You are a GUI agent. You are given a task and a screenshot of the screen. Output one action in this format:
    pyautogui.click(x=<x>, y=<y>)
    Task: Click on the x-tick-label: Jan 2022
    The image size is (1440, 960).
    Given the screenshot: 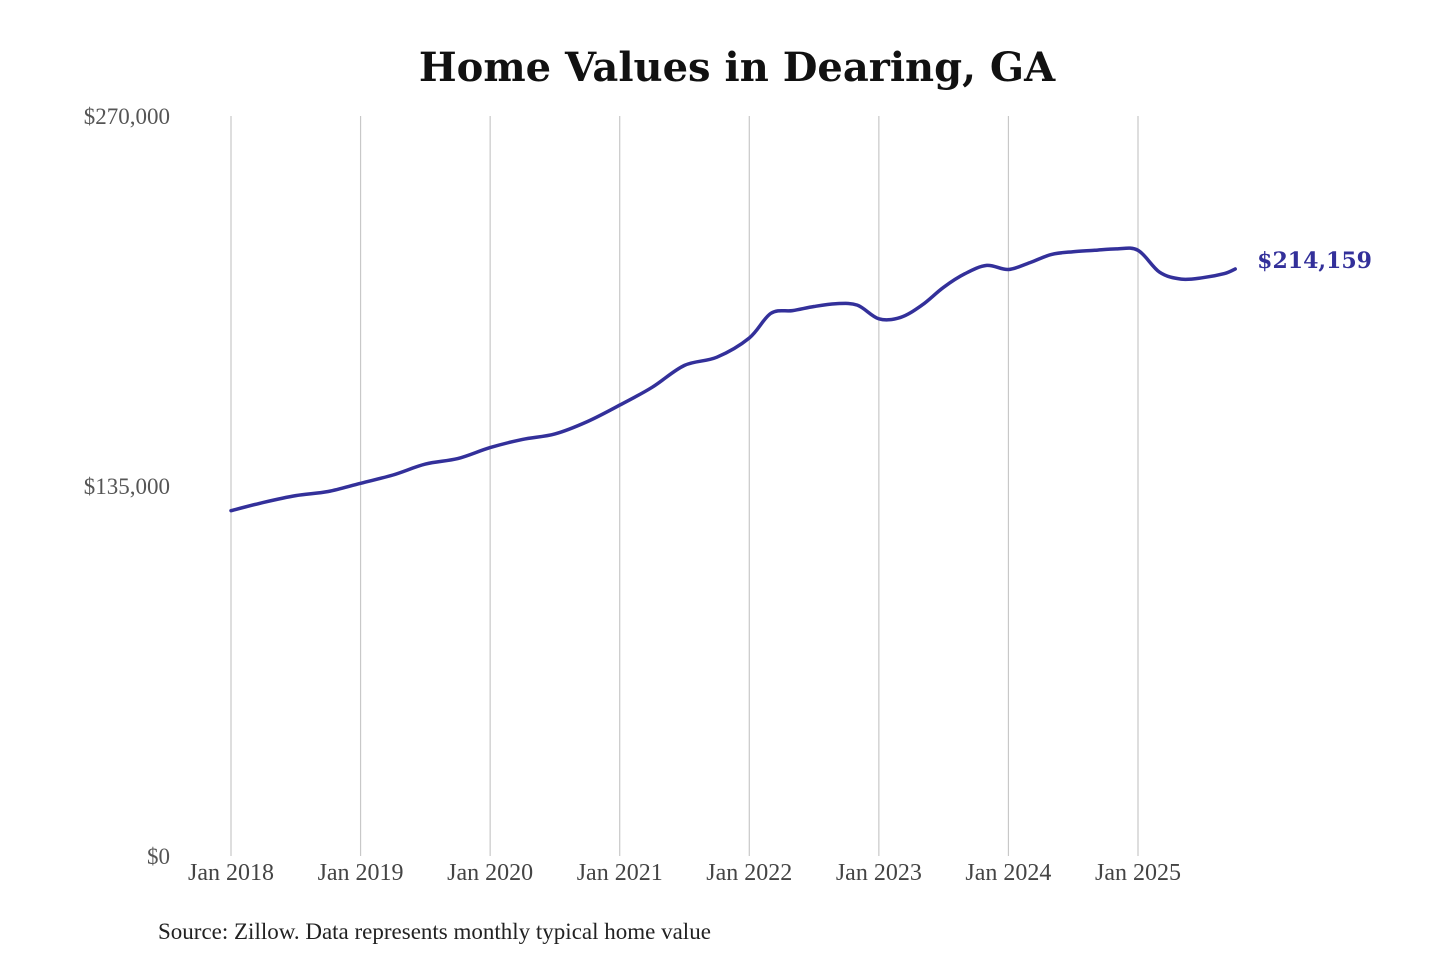 What is the action you would take?
    pyautogui.click(x=749, y=873)
    